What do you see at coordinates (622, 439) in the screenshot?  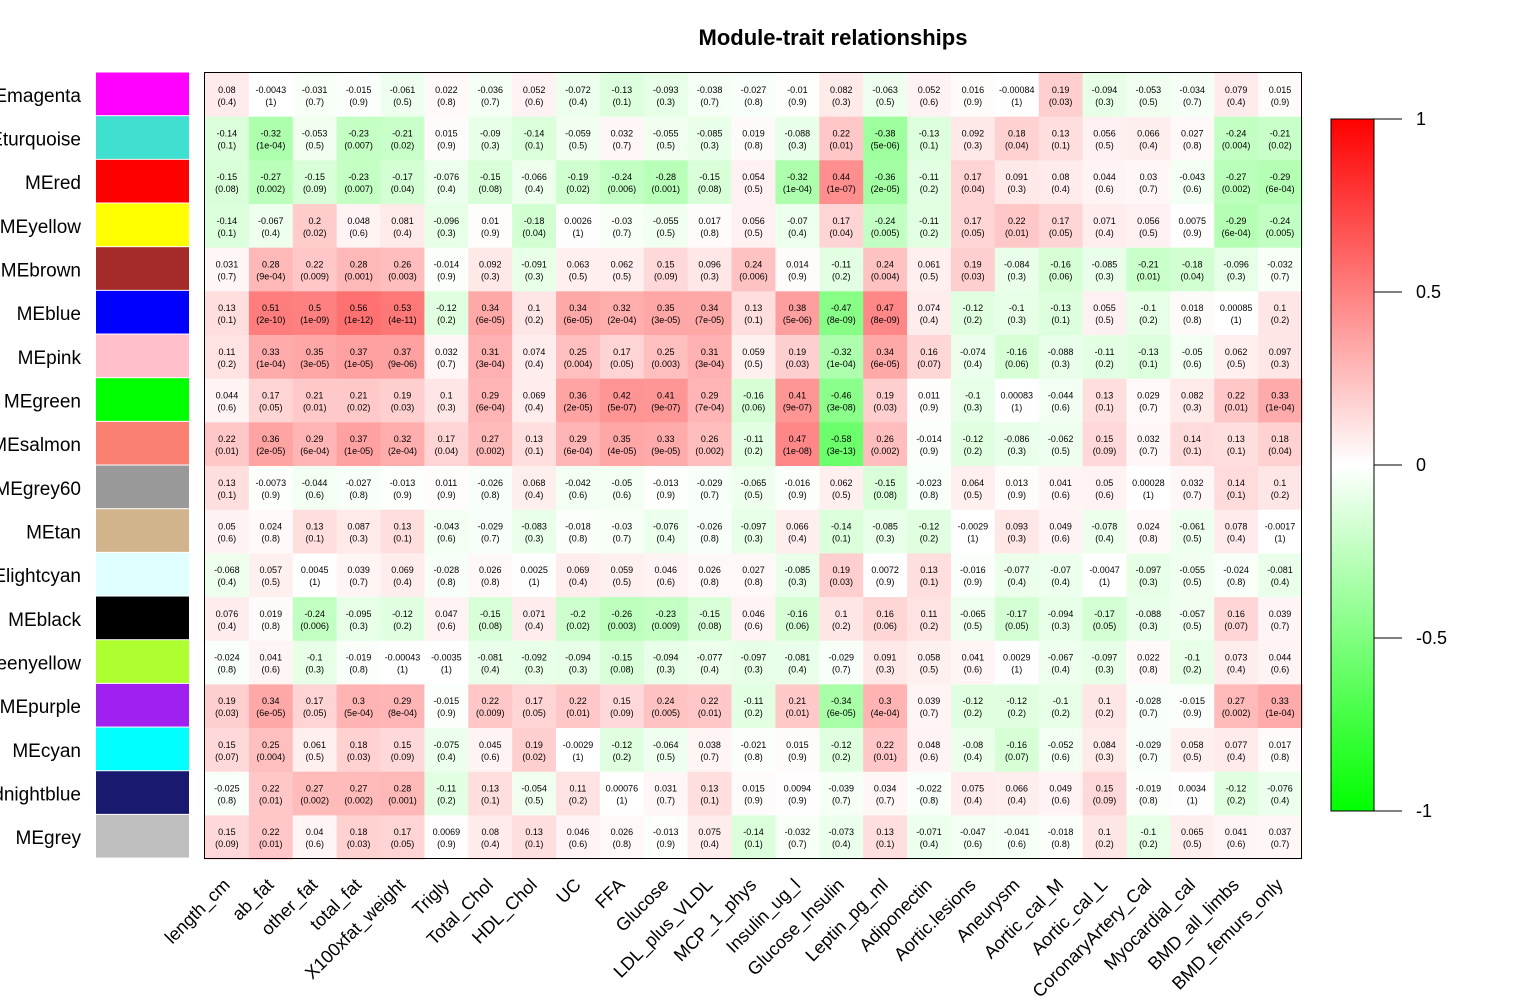 I see `cell-correlation: 0.35` at bounding box center [622, 439].